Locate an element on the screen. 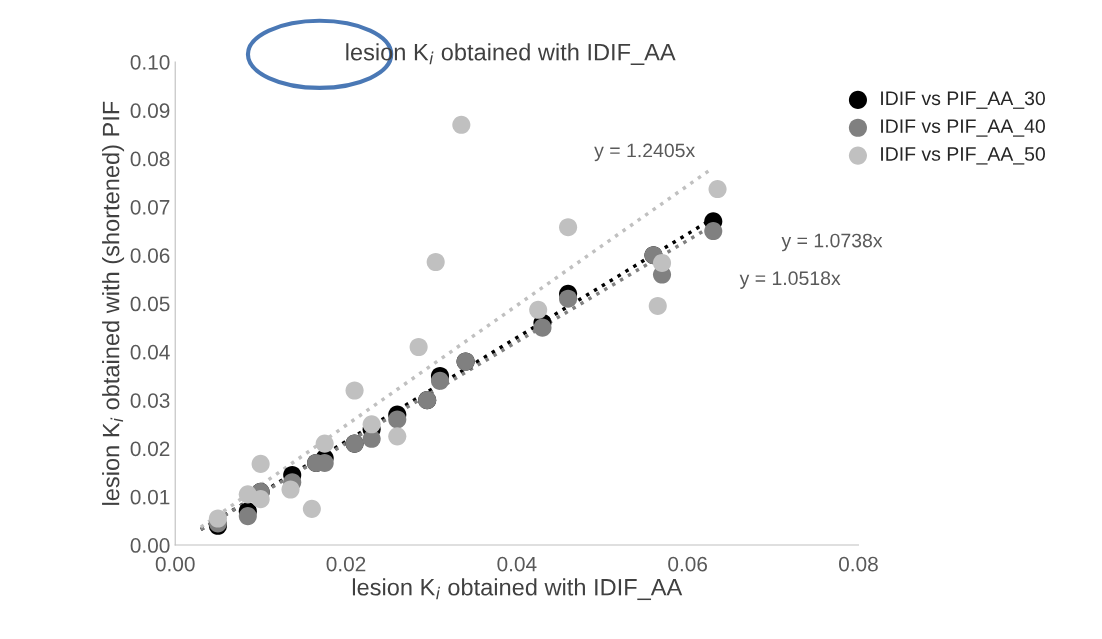 The image size is (1102, 639). y-tick-label: 0.07 is located at coordinates (150, 207).